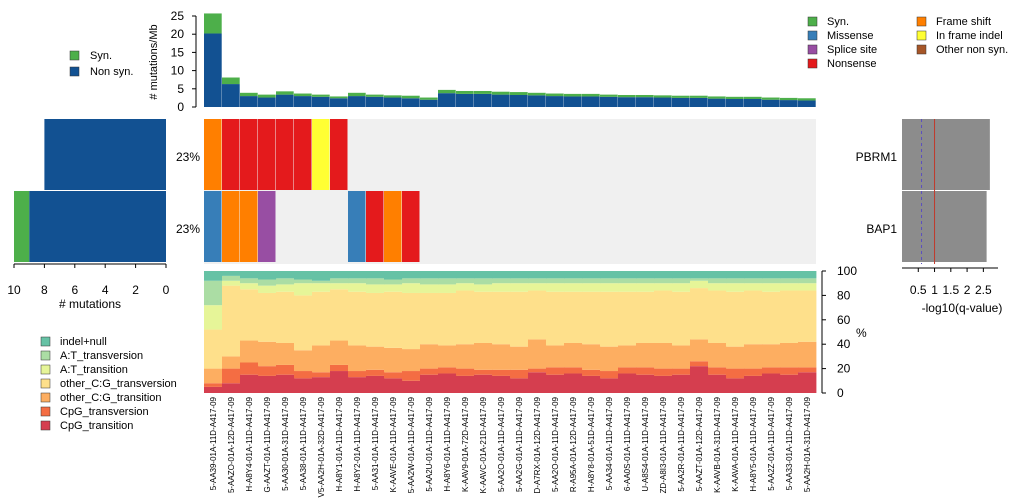  I want to click on gene-name-label: PBRM1, so click(877, 157).